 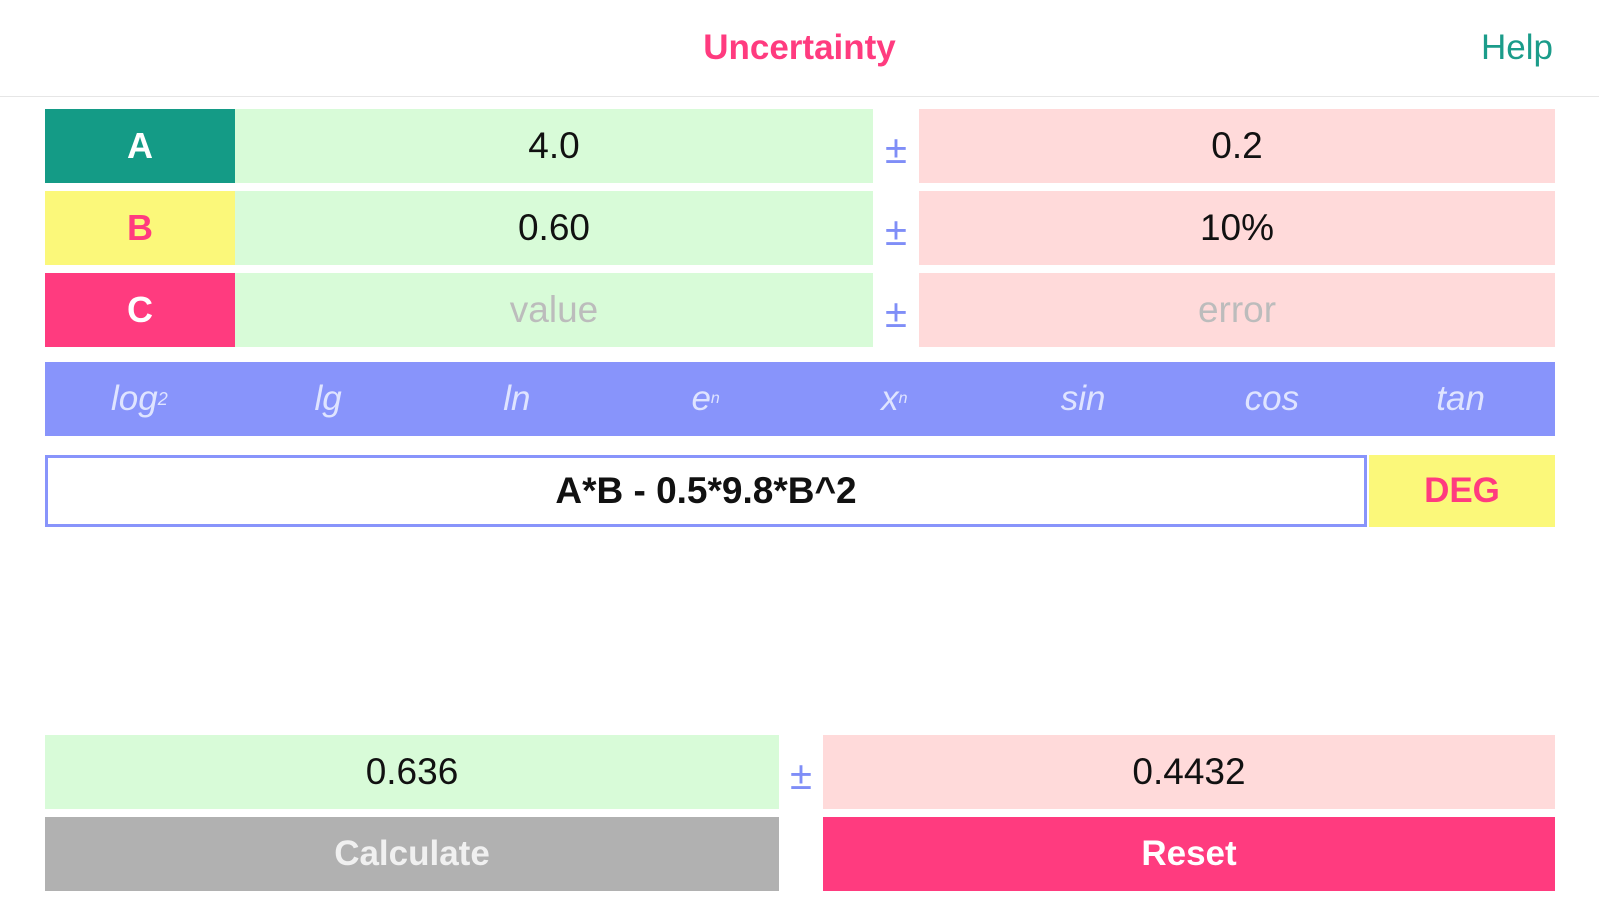 I want to click on variable-row-c: C value ± error, so click(x=800, y=310).